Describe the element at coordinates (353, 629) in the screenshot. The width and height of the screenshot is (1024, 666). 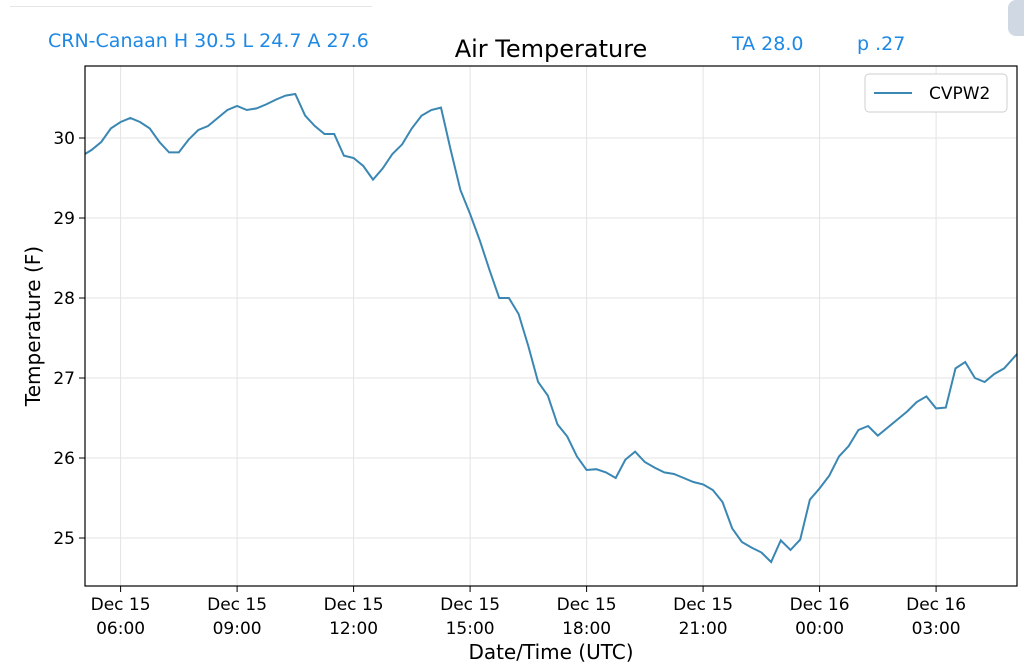
I see `x-tick-label-time: 12:00` at that location.